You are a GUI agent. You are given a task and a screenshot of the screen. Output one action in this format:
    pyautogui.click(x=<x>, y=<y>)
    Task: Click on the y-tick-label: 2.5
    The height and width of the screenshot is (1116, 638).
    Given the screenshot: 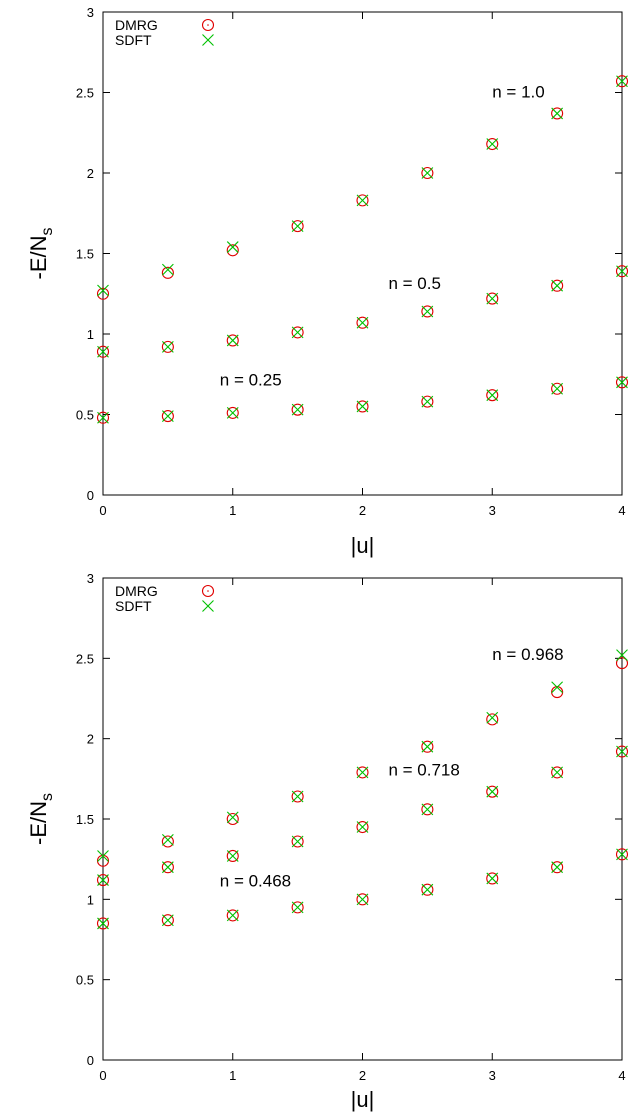 What is the action you would take?
    pyautogui.click(x=85, y=93)
    